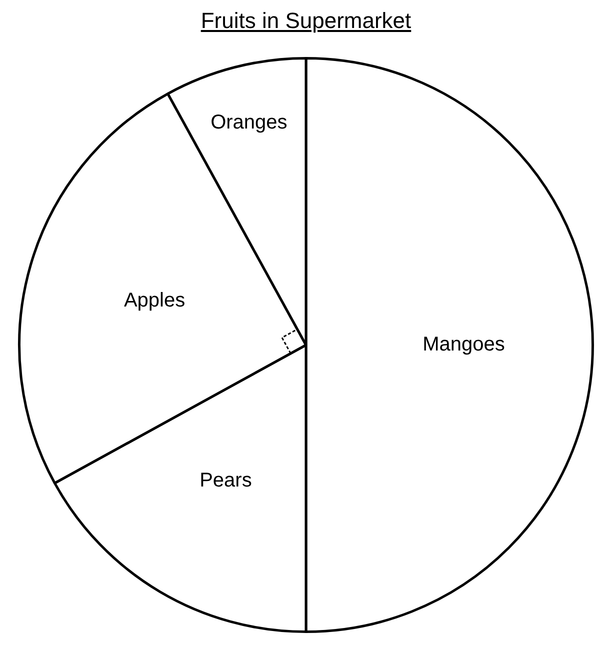  I want to click on slice-label: Pears, so click(226, 480).